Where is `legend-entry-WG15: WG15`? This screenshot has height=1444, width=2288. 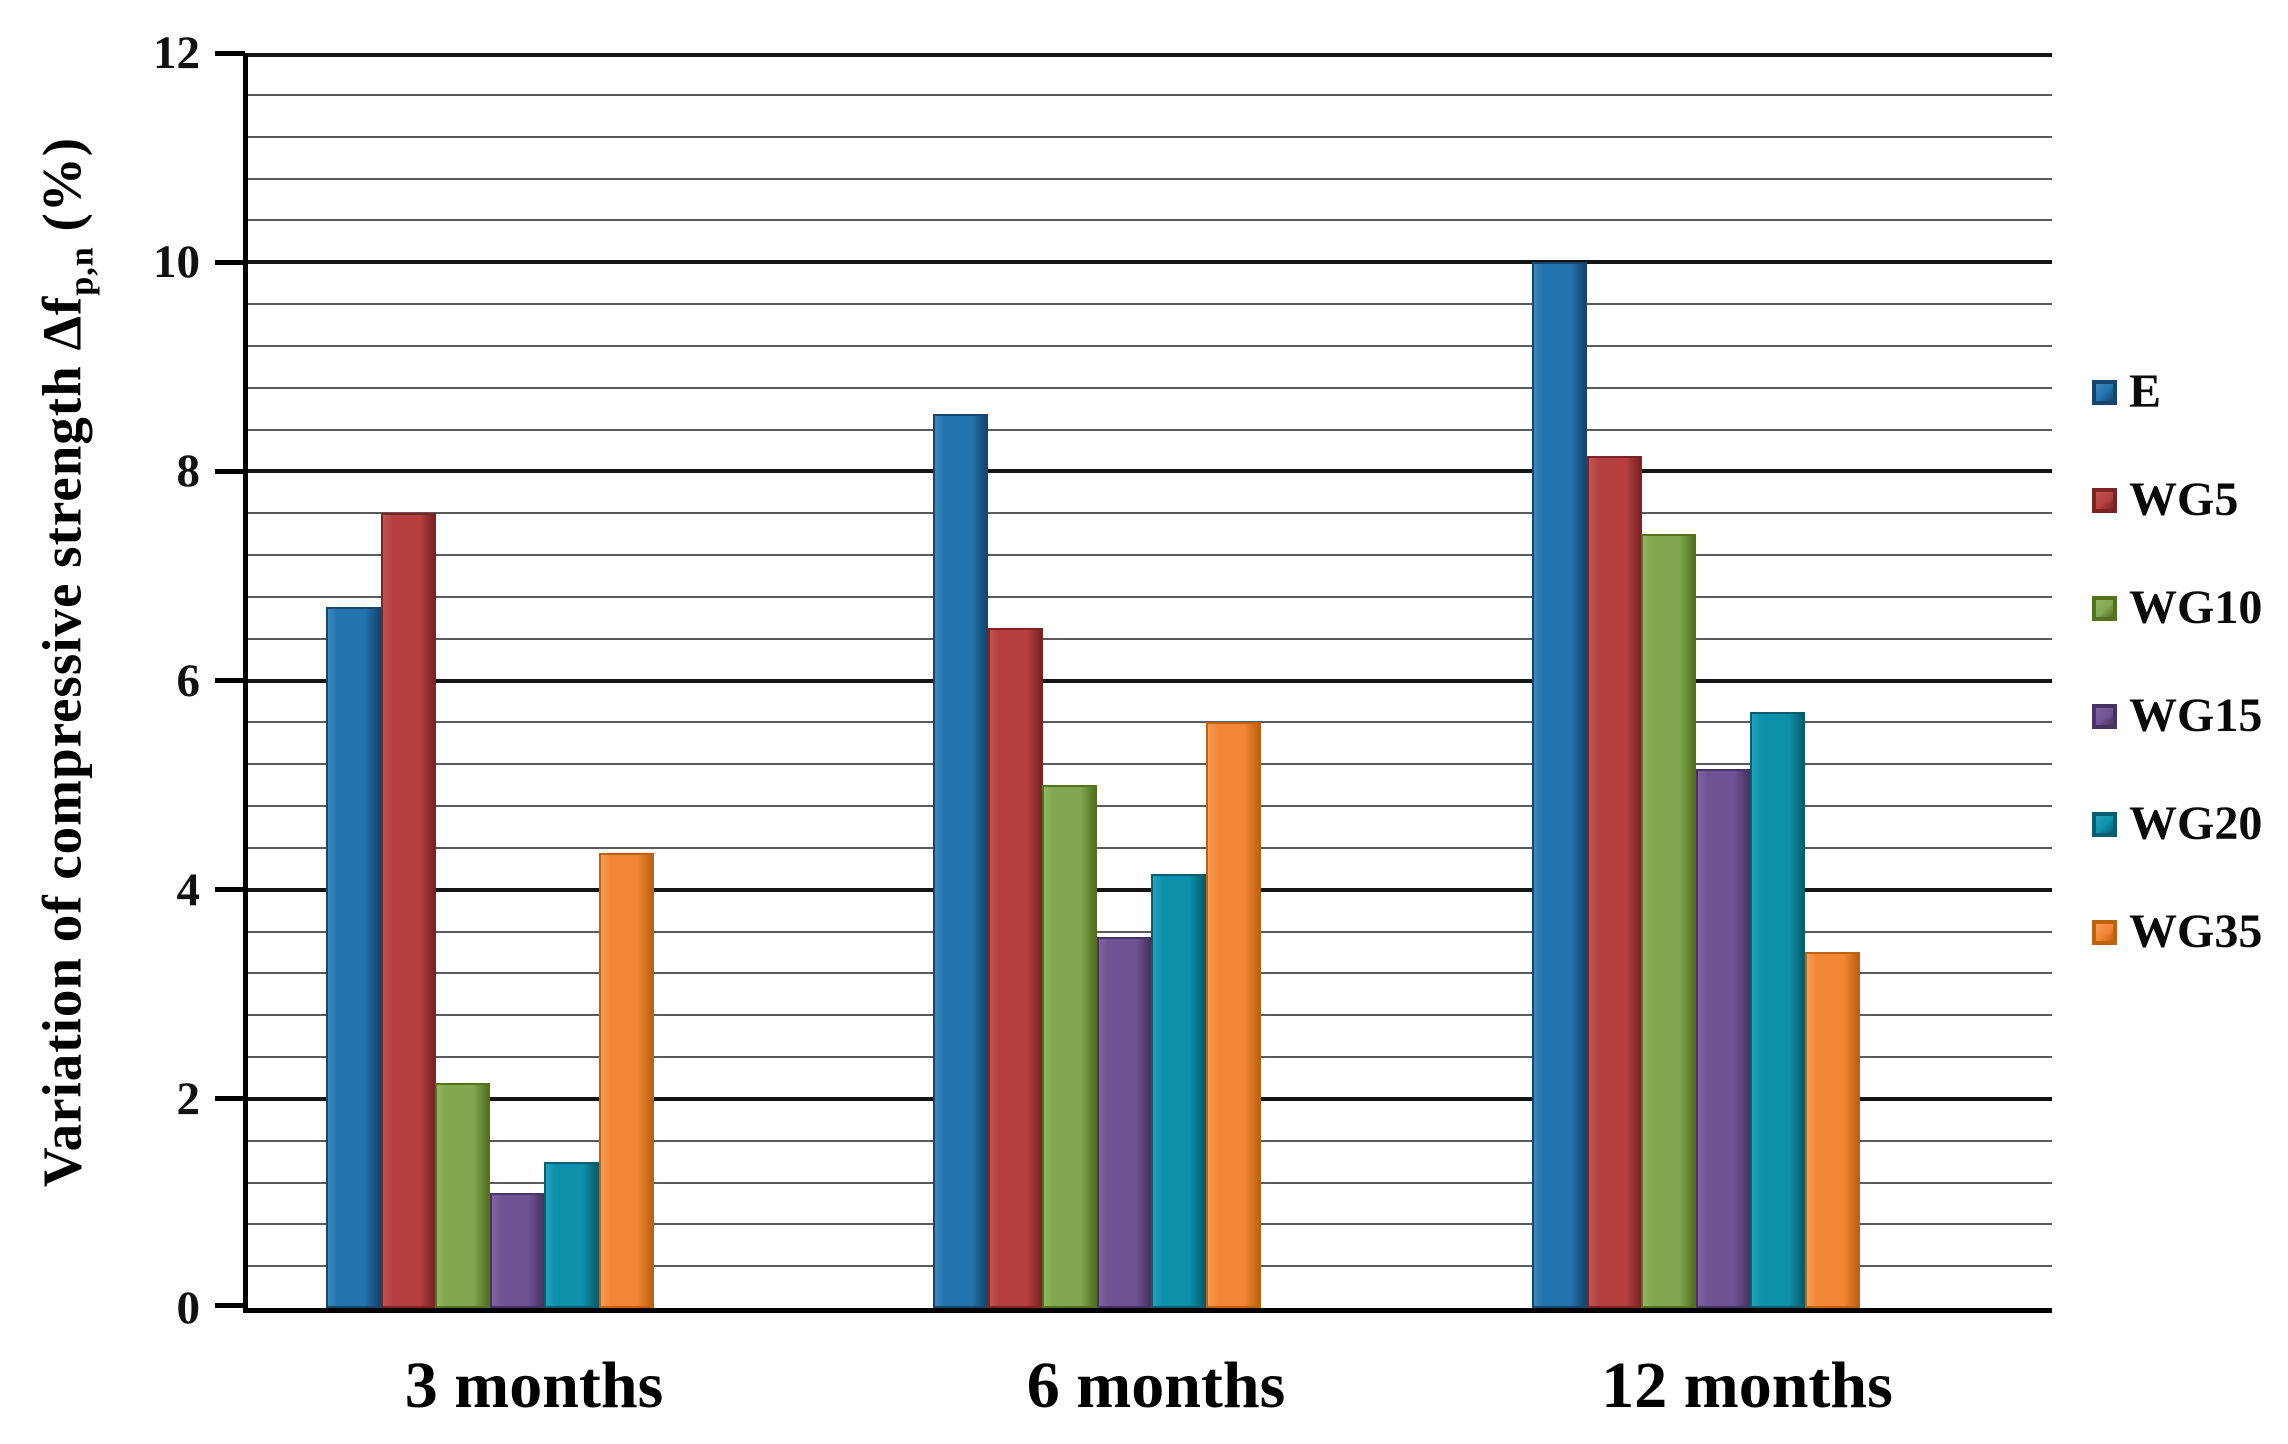
legend-entry-WG15: WG15 is located at coordinates (2177, 716).